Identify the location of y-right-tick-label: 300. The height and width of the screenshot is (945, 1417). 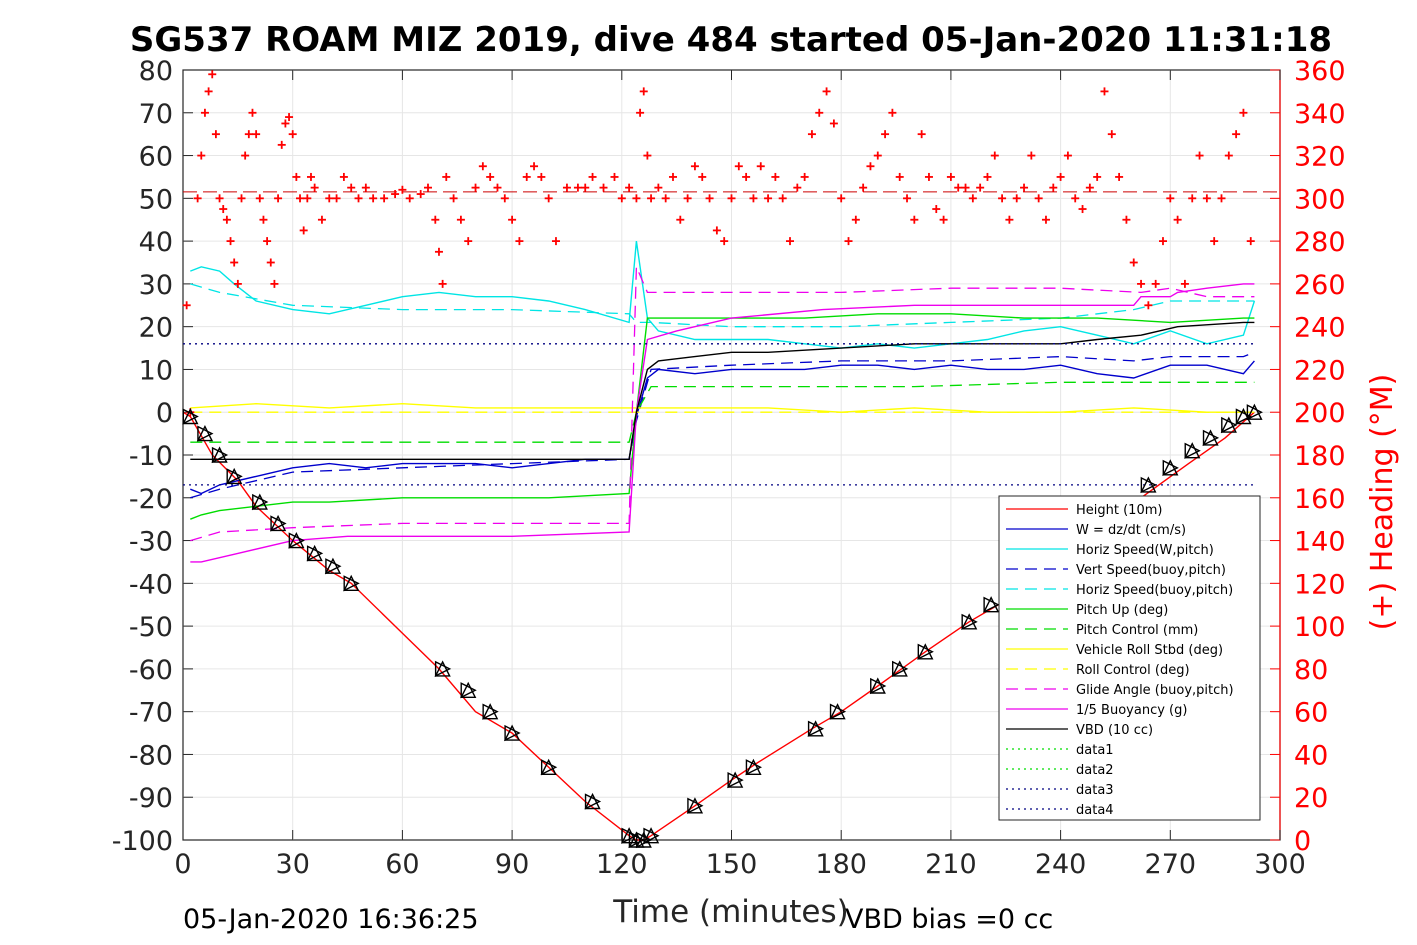
(1320, 199).